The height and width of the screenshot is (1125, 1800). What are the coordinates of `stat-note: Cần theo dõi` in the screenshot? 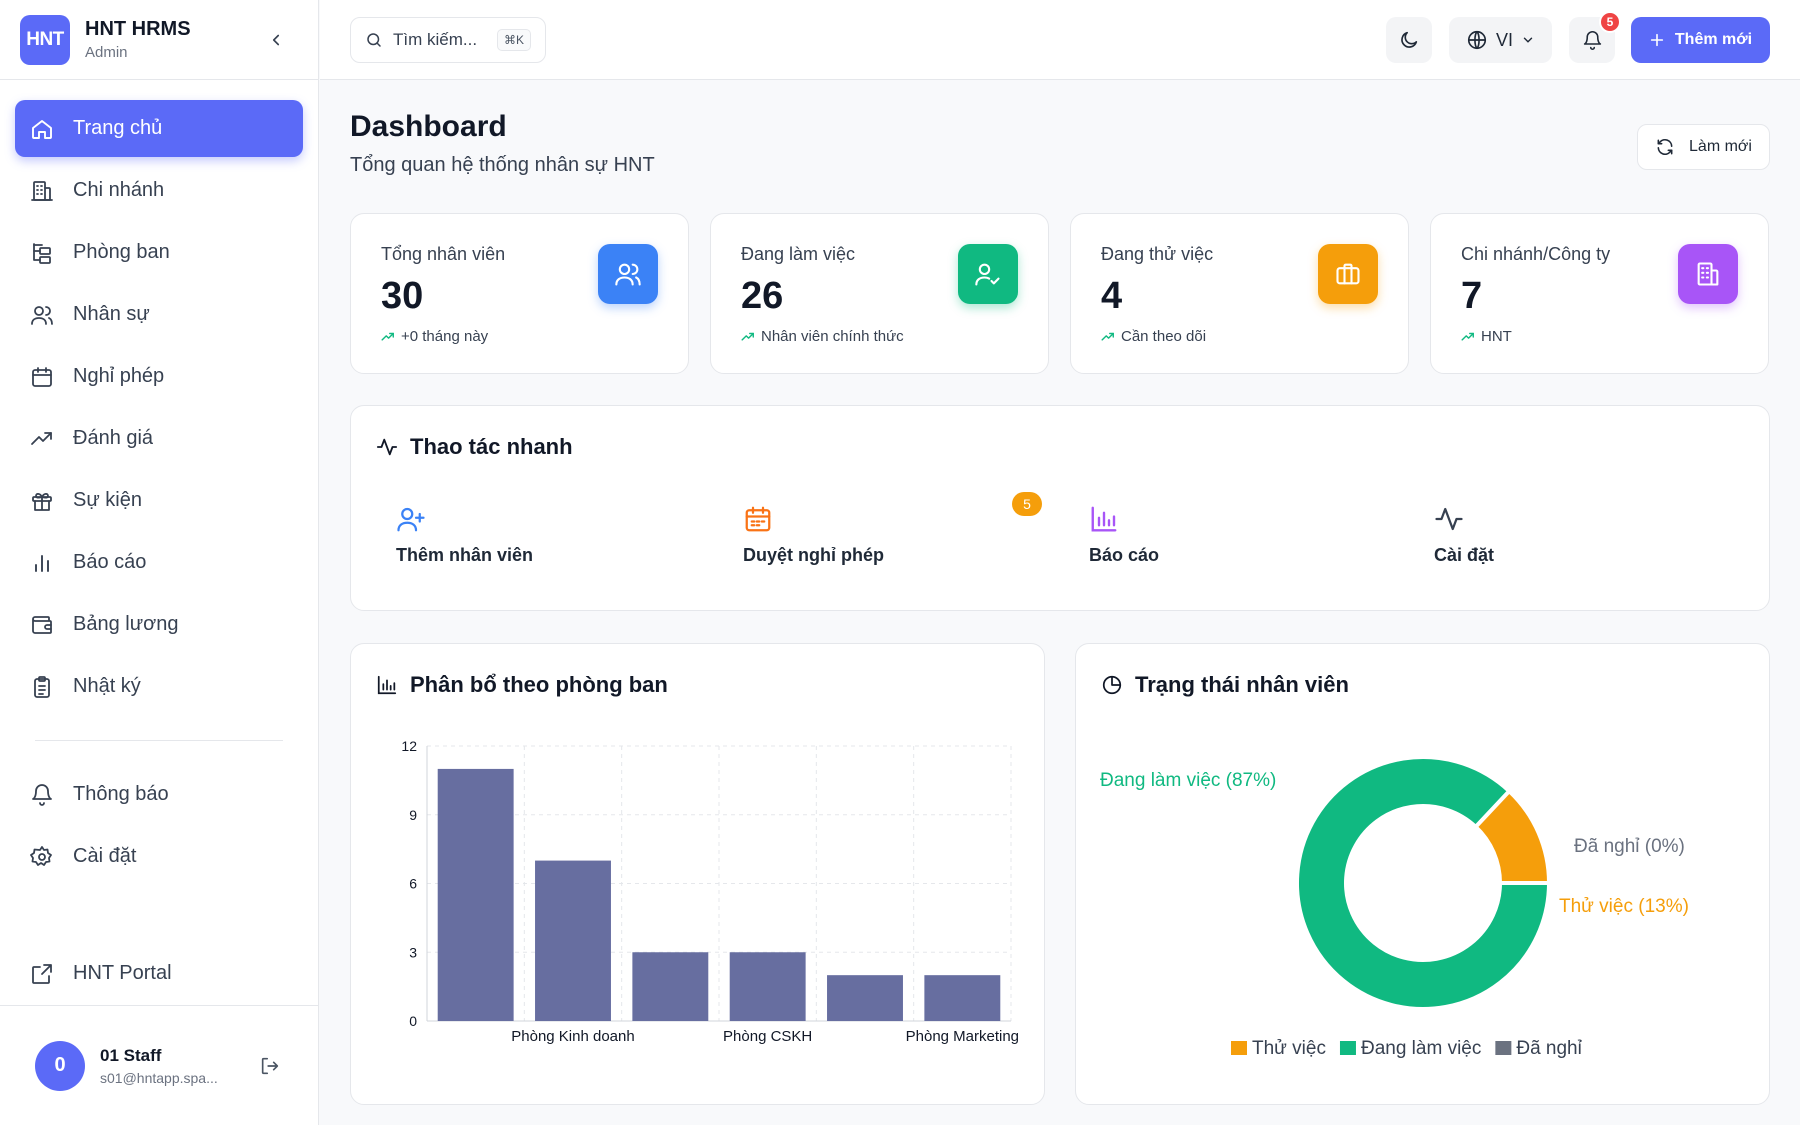 It's located at (1239, 336).